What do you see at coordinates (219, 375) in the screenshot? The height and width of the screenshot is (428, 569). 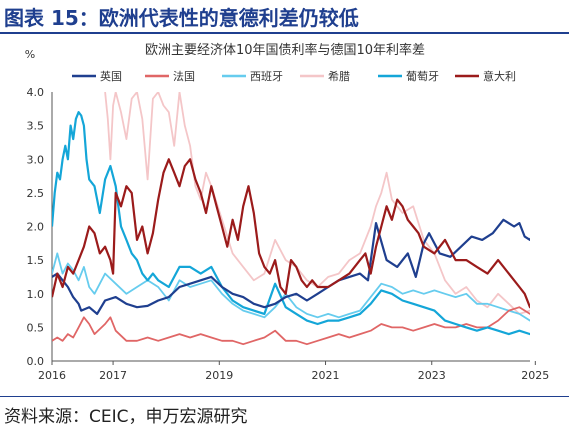 I see `x-tick-label: 2019` at bounding box center [219, 375].